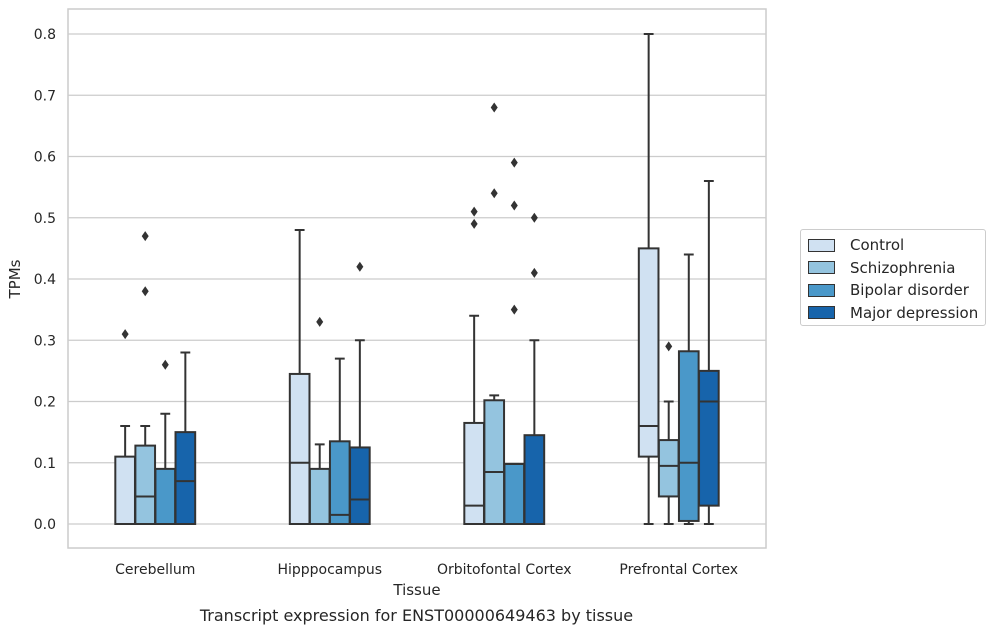  Describe the element at coordinates (329, 570) in the screenshot. I see `x-tick-label: Hipppocampus` at that location.